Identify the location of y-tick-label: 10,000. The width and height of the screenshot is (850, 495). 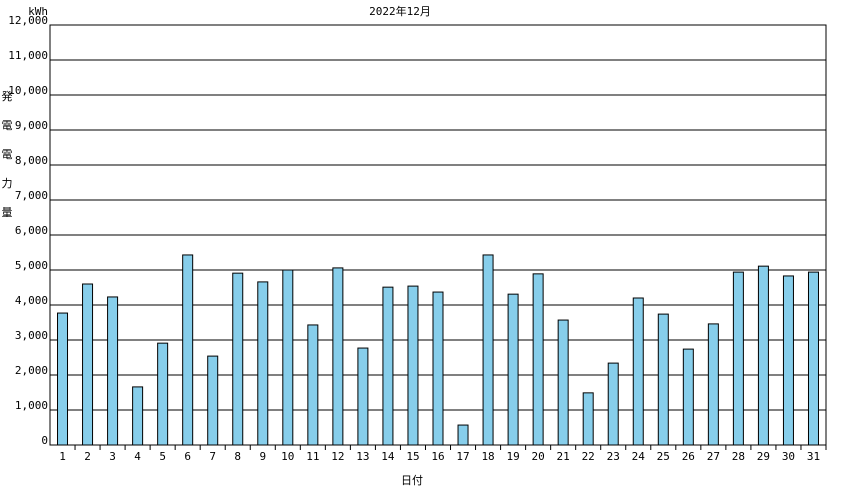
(28, 90).